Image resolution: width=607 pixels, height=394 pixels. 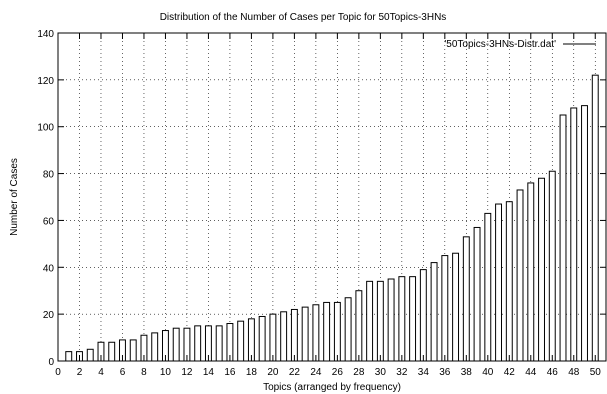 What do you see at coordinates (553, 372) in the screenshot?
I see `x-tick-label: 46` at bounding box center [553, 372].